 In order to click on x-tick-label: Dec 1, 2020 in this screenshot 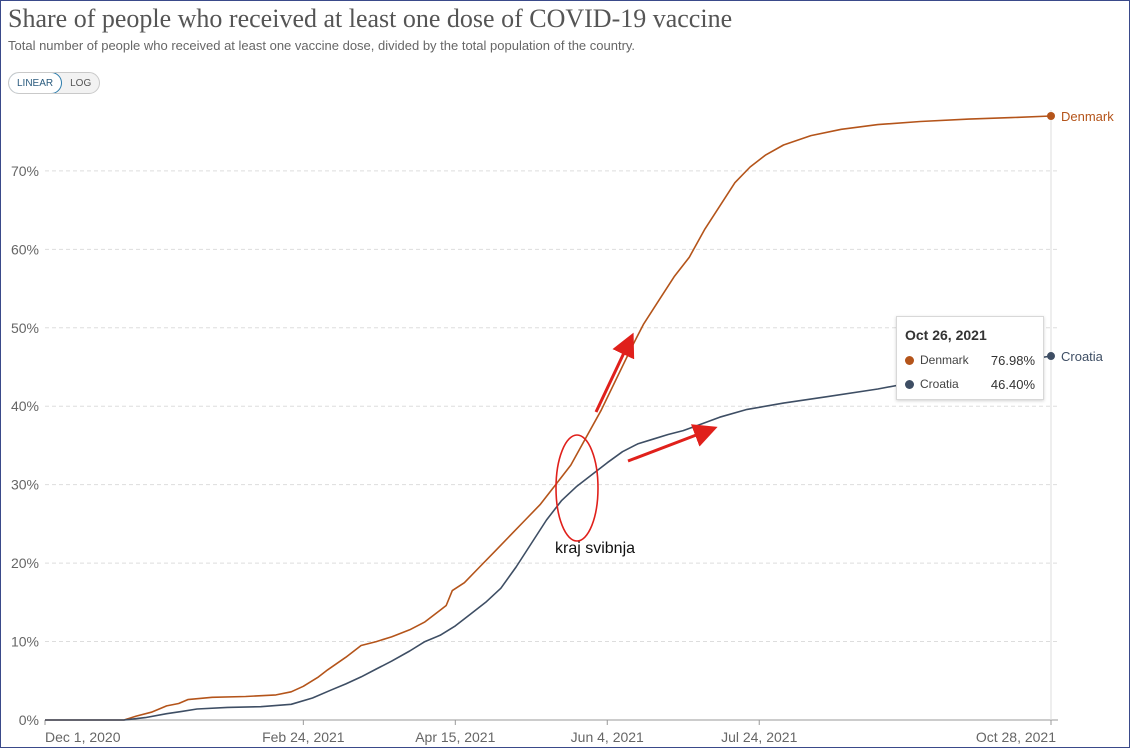, I will do `click(83, 737)`.